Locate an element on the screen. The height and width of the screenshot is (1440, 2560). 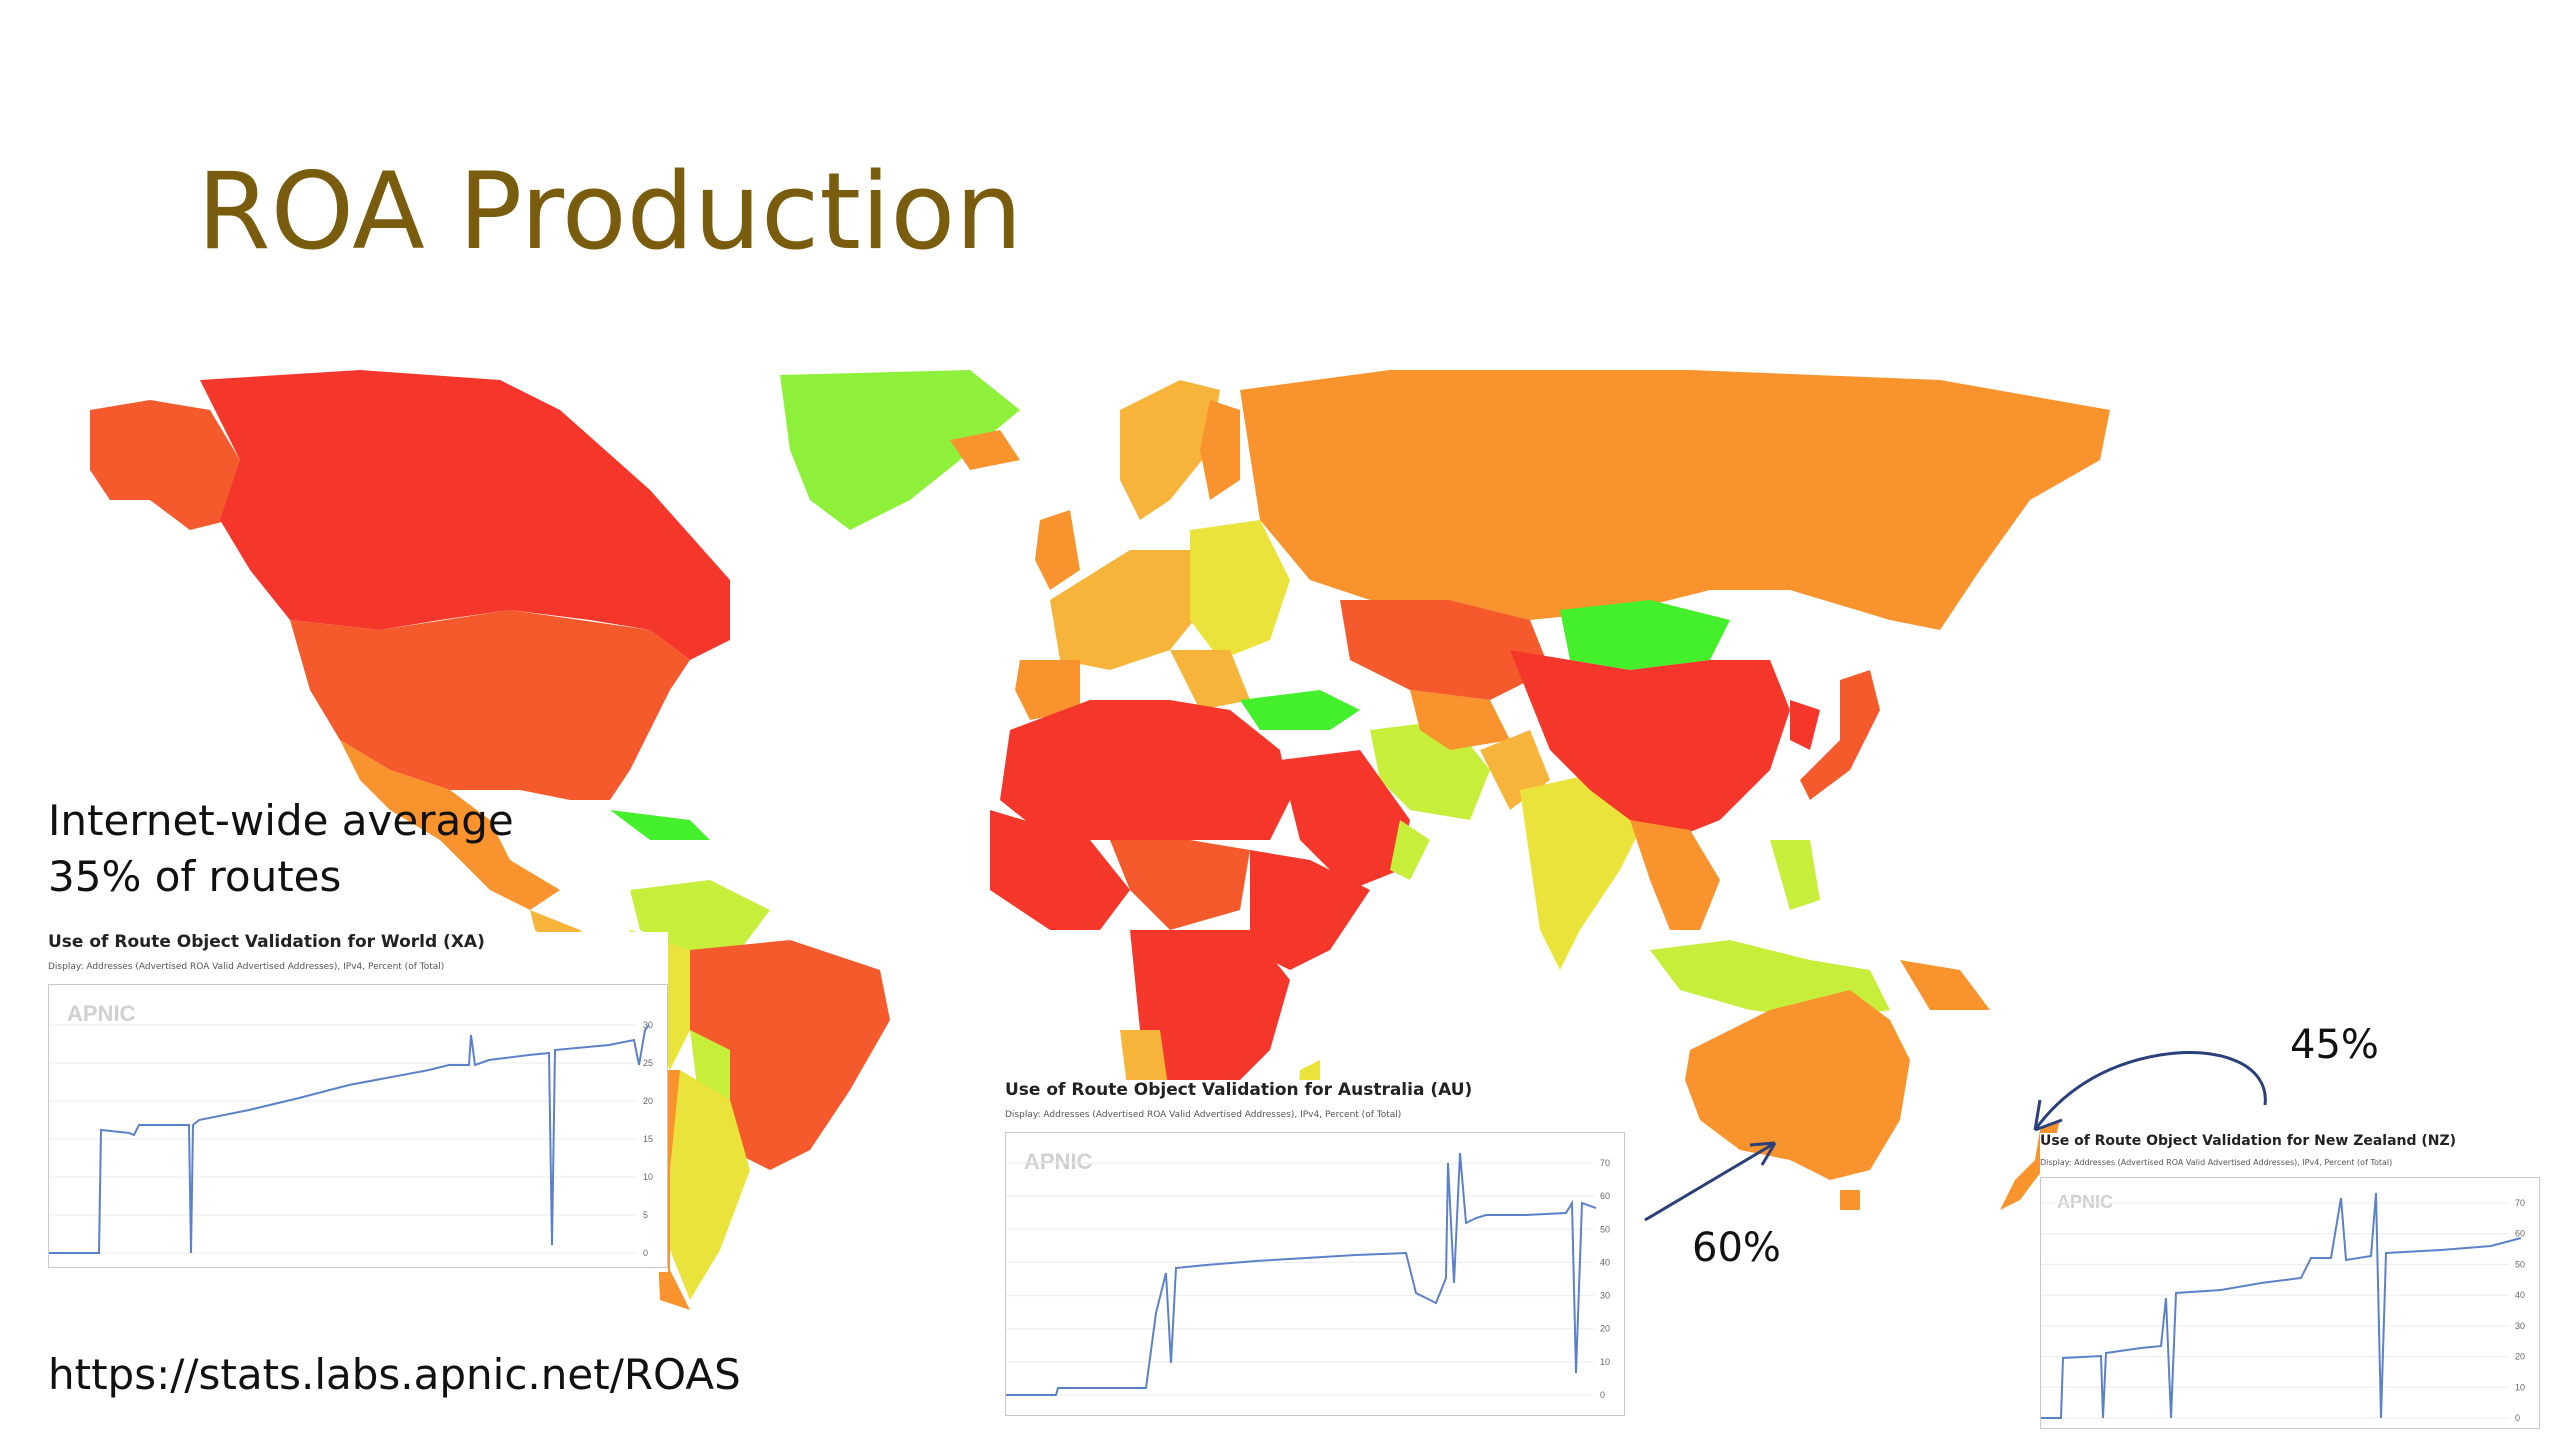
map-region-caribbean is located at coordinates (660, 825).